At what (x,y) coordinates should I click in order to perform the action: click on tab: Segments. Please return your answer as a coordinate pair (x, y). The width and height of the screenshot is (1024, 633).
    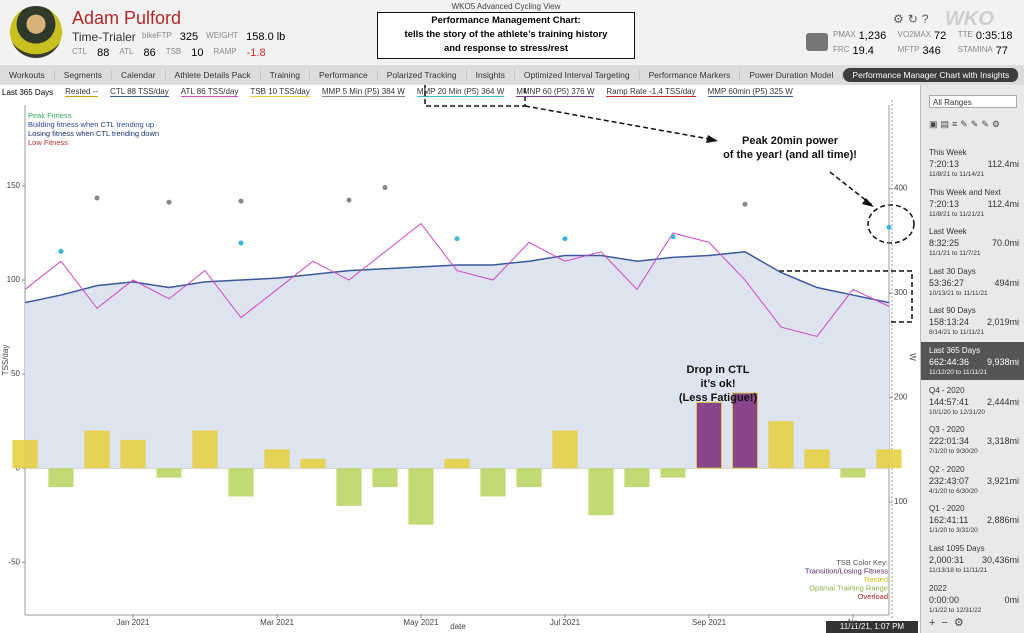
    Looking at the image, I should click on (84, 75).